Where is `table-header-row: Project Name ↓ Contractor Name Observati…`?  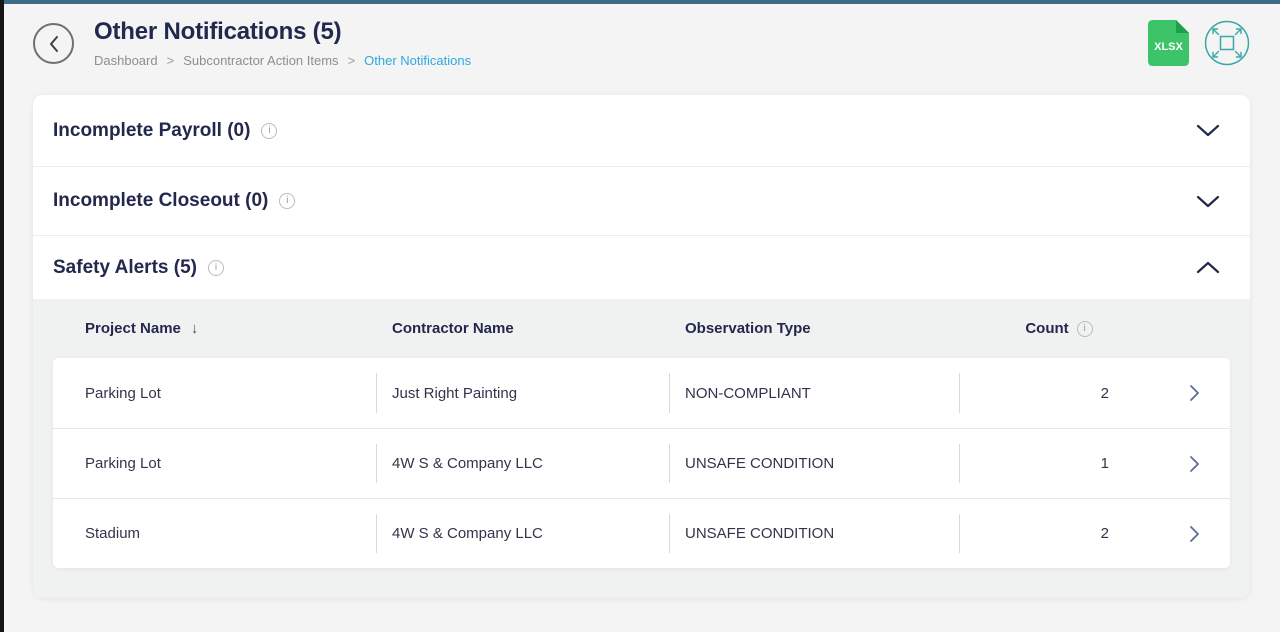 table-header-row: Project Name ↓ Contractor Name Observati… is located at coordinates (641, 328).